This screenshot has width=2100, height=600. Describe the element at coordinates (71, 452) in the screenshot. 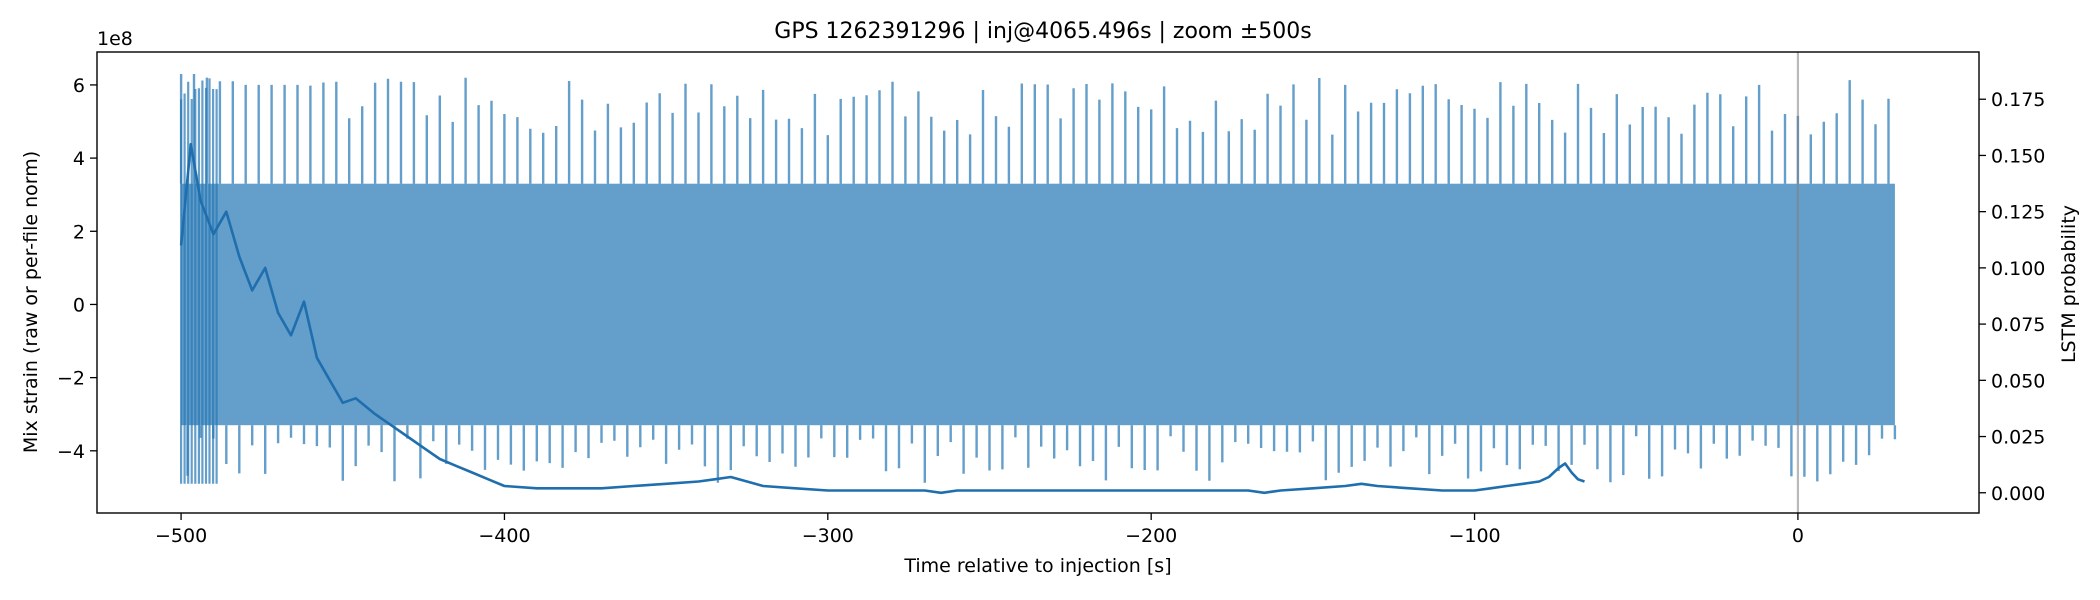

I see `y-tick-label-left: −4` at that location.